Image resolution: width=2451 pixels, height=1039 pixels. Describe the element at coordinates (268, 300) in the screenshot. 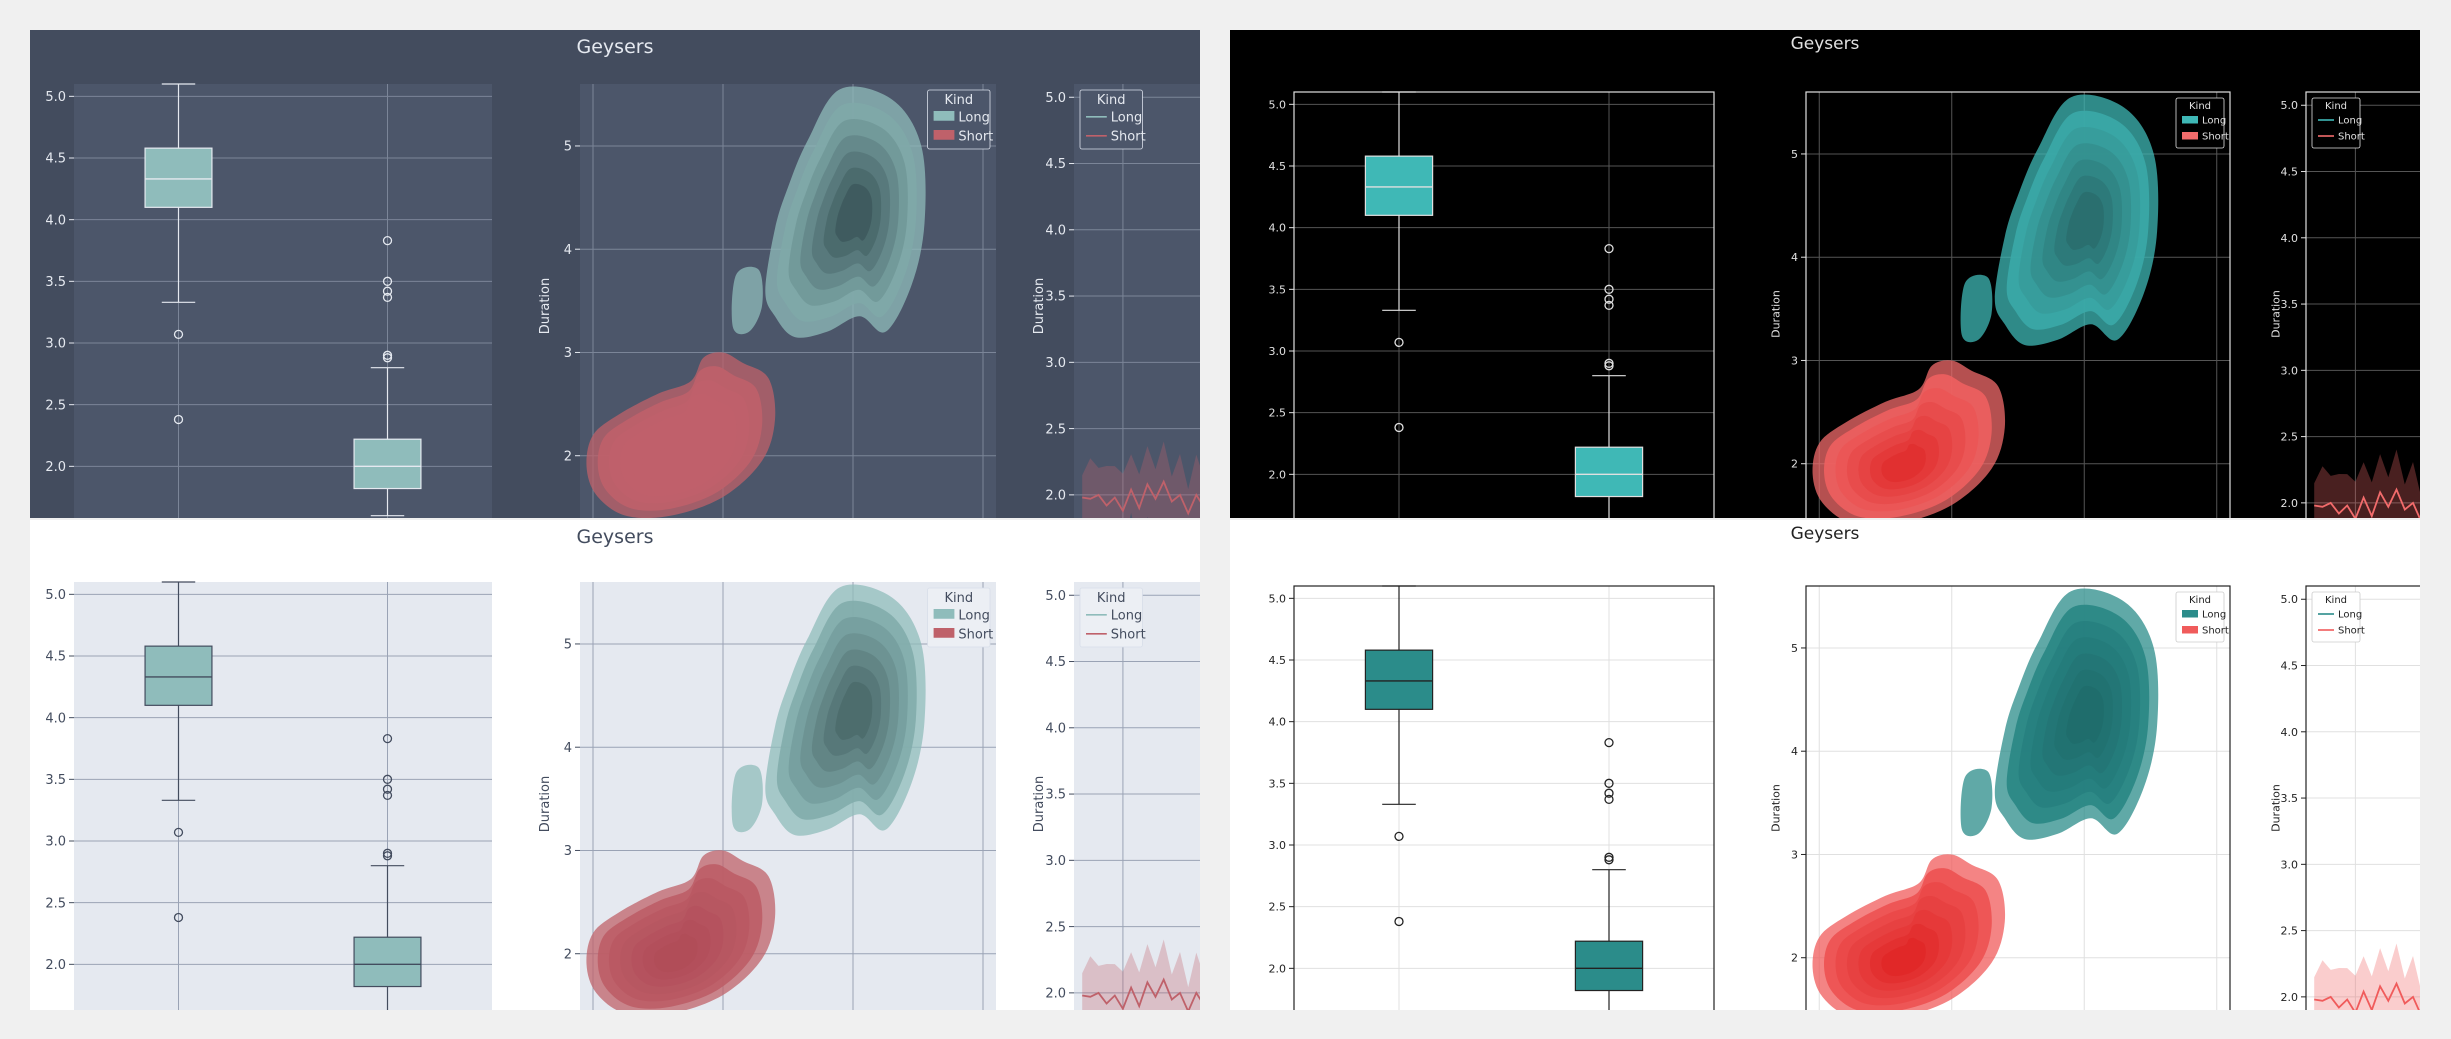

I see `boxplot-axes: 1.52.02.53.03.54.04.55.0LongShort` at that location.